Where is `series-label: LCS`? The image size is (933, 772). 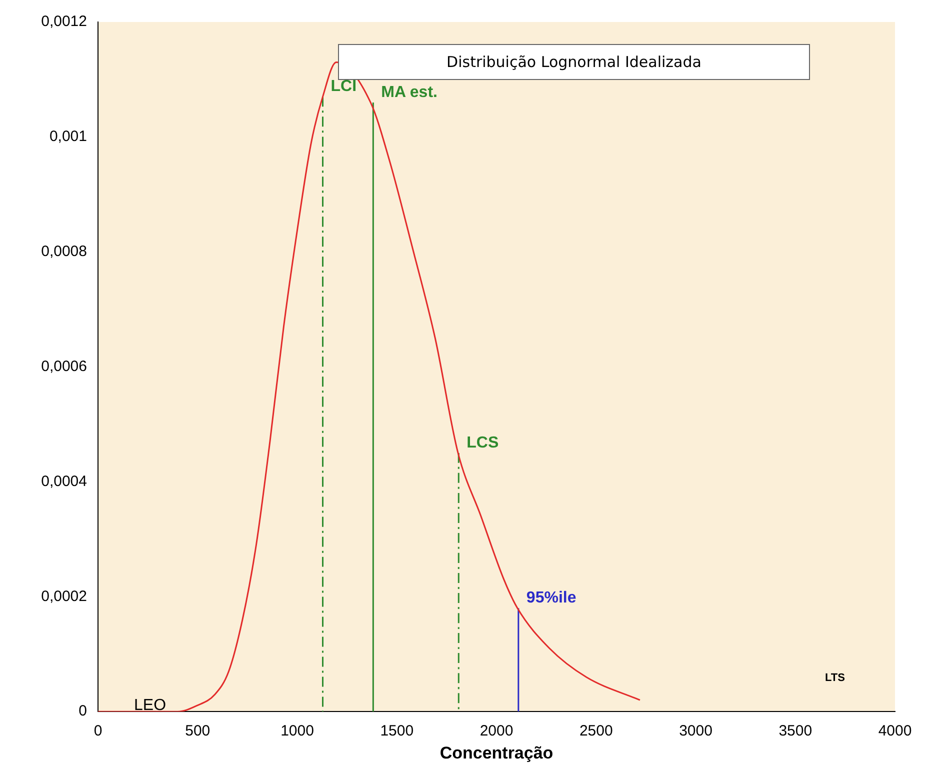
series-label: LCS is located at coordinates (482, 443).